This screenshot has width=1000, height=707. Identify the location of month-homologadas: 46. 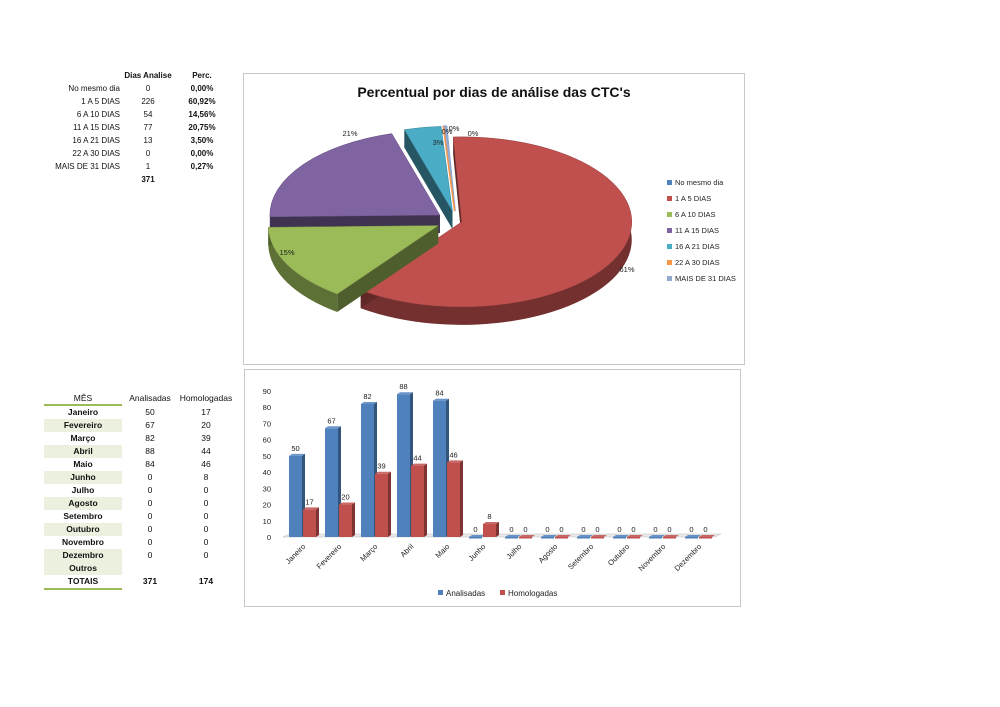
(206, 464).